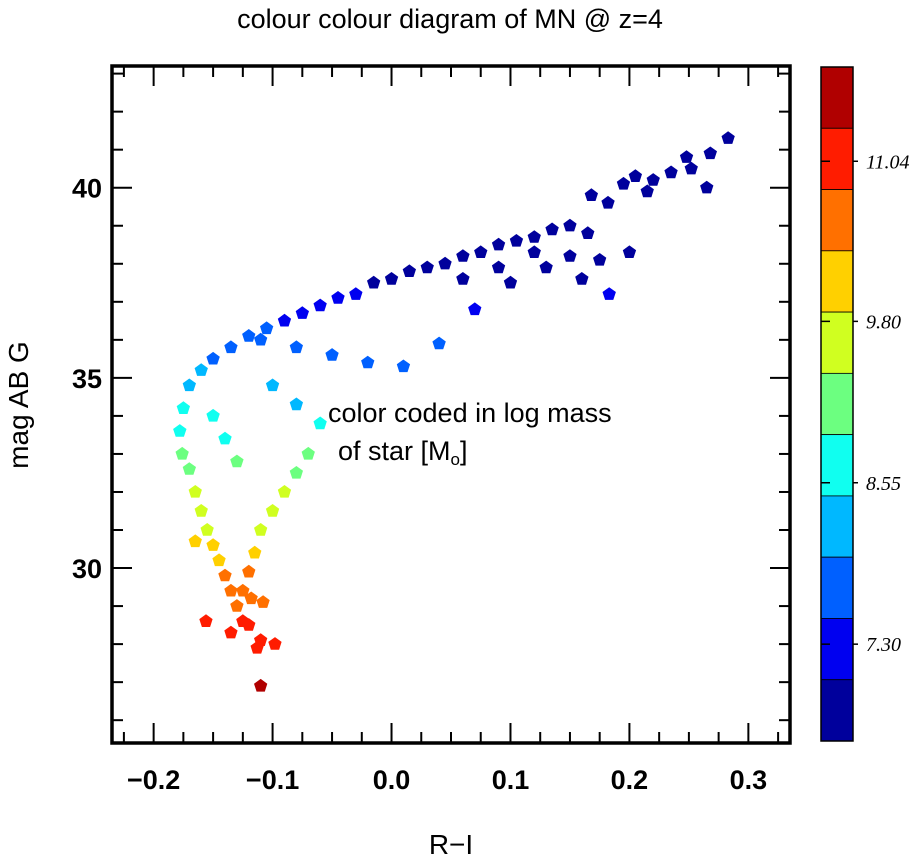 The height and width of the screenshot is (855, 922). What do you see at coordinates (272, 780) in the screenshot?
I see `x-tick-label-1: −0.1` at bounding box center [272, 780].